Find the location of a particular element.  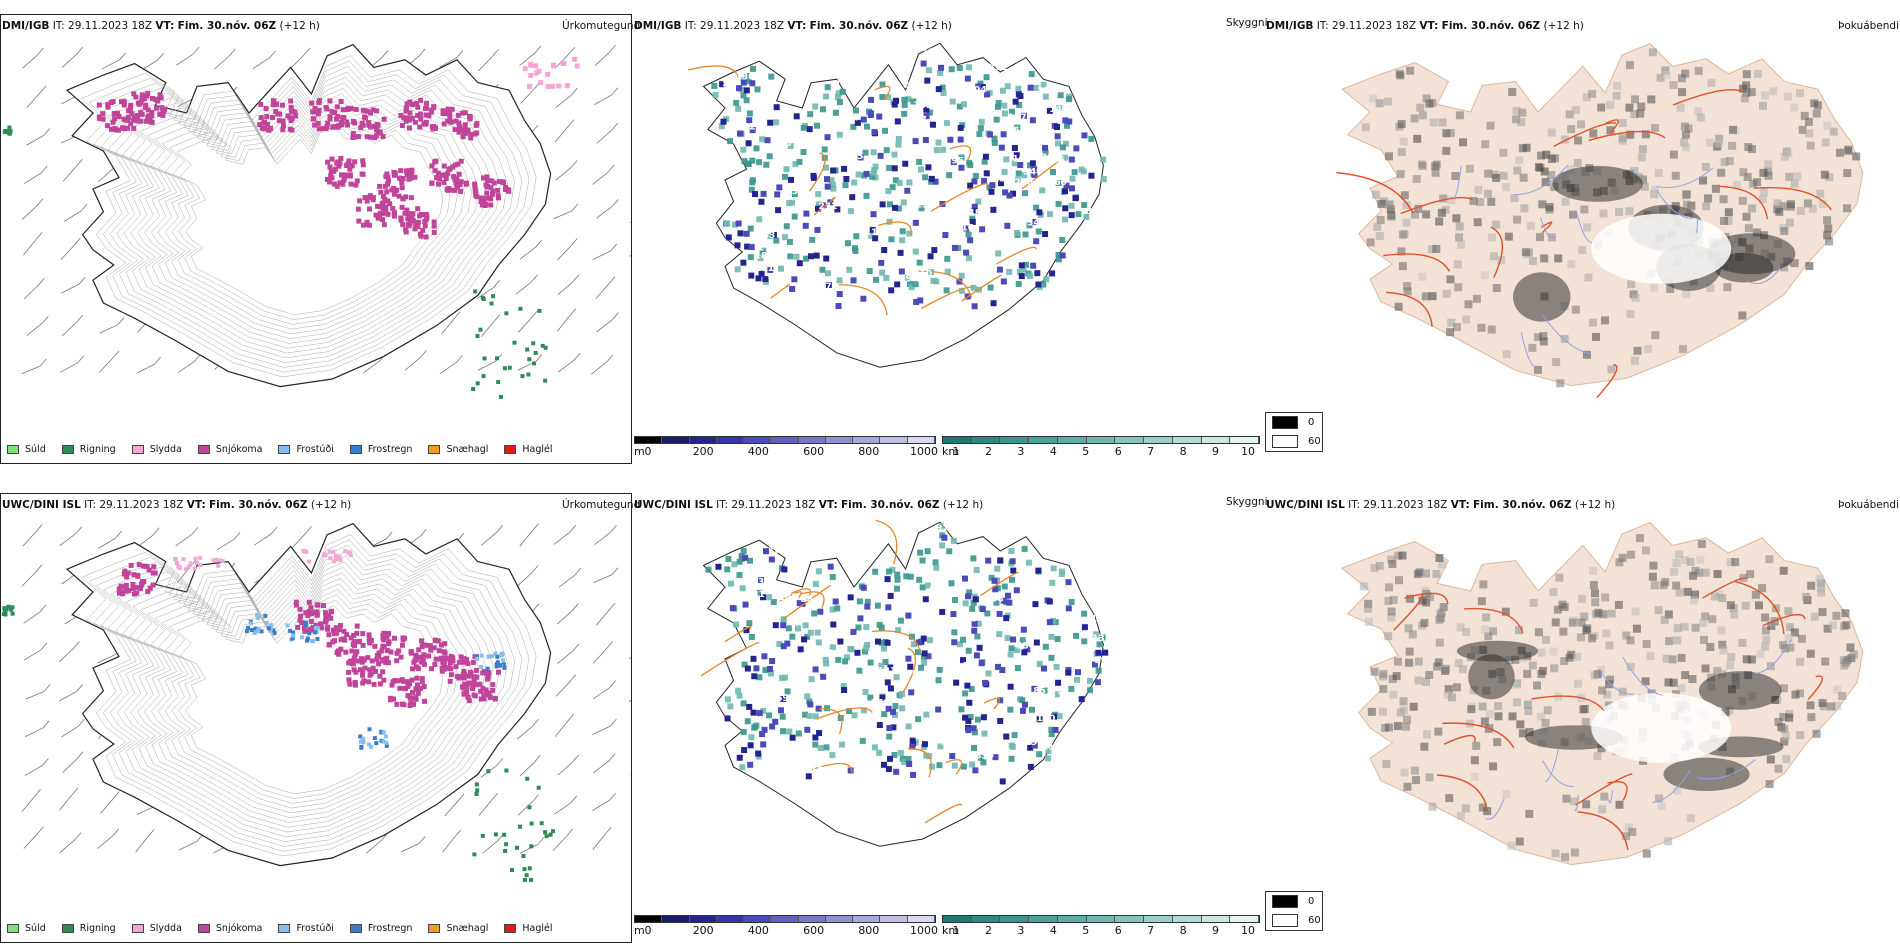

fog-legend-swatch is located at coordinates (1285, 901).